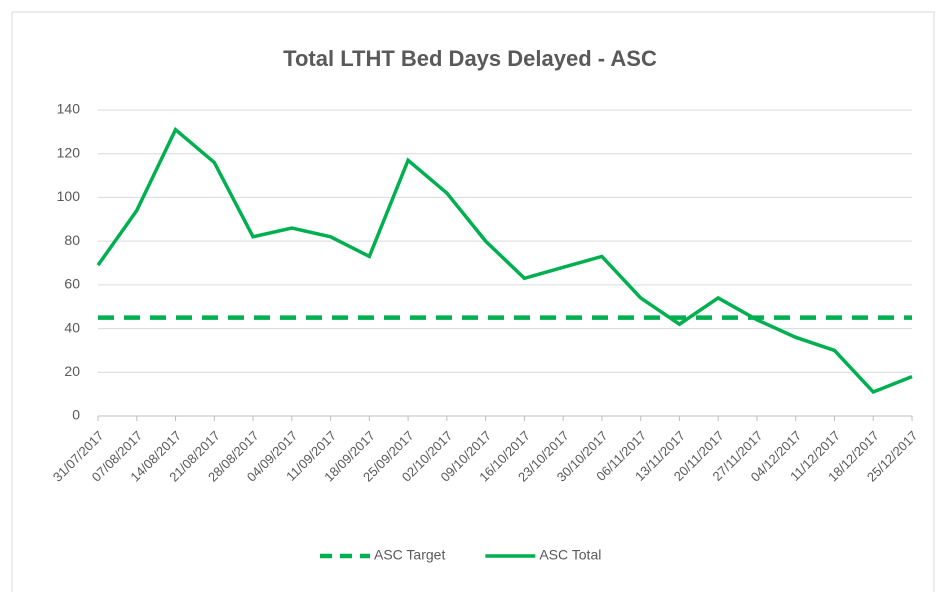 The height and width of the screenshot is (592, 945). What do you see at coordinates (76, 415) in the screenshot?
I see `y-tick-label: 0` at bounding box center [76, 415].